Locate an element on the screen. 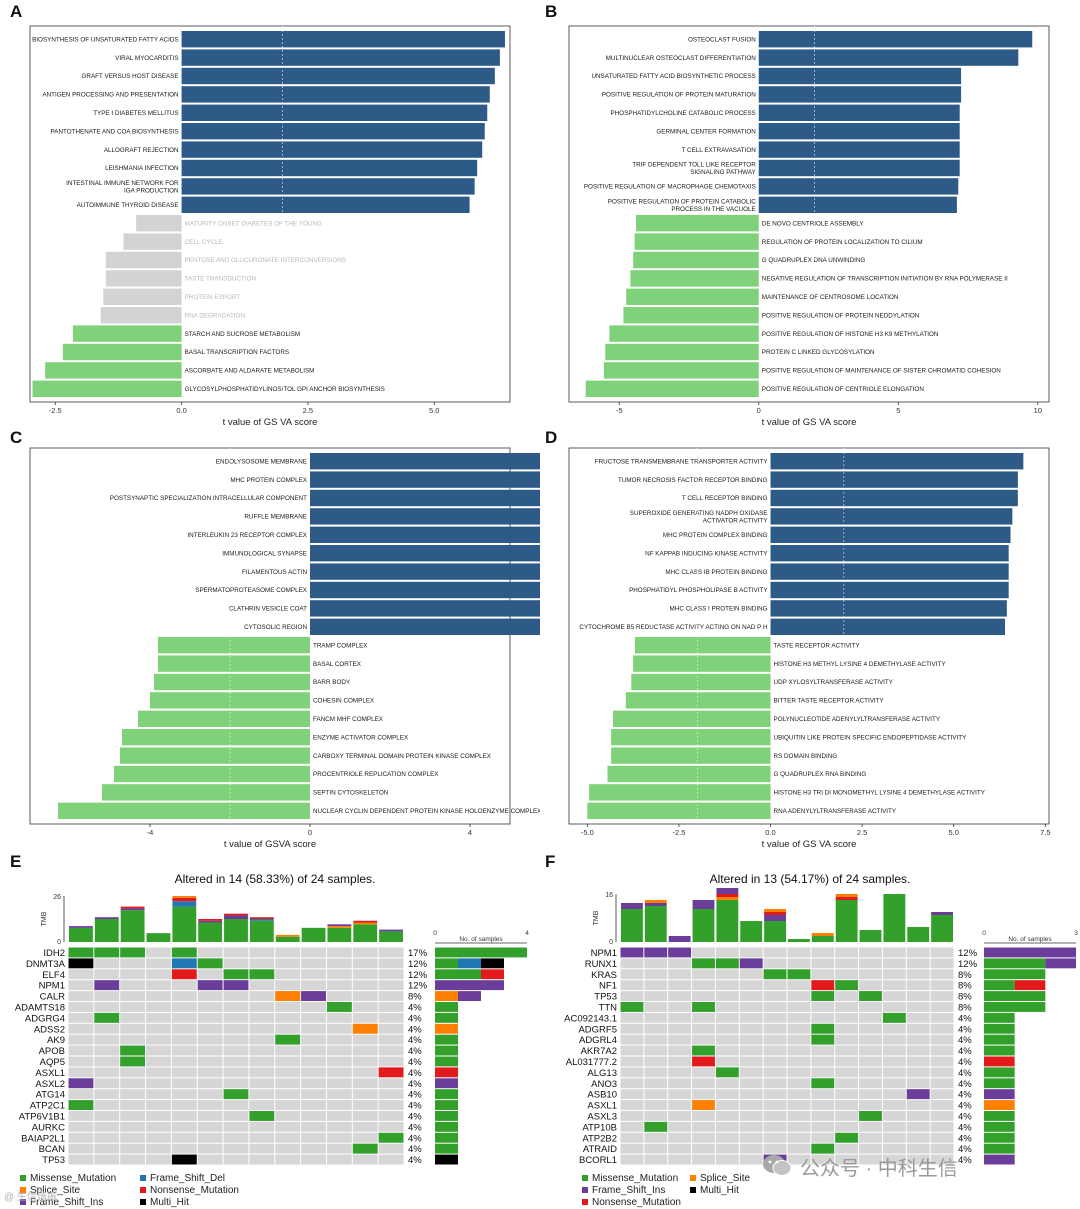  bar-label: T CELL RECEPTOR BINDING is located at coordinates (725, 498).